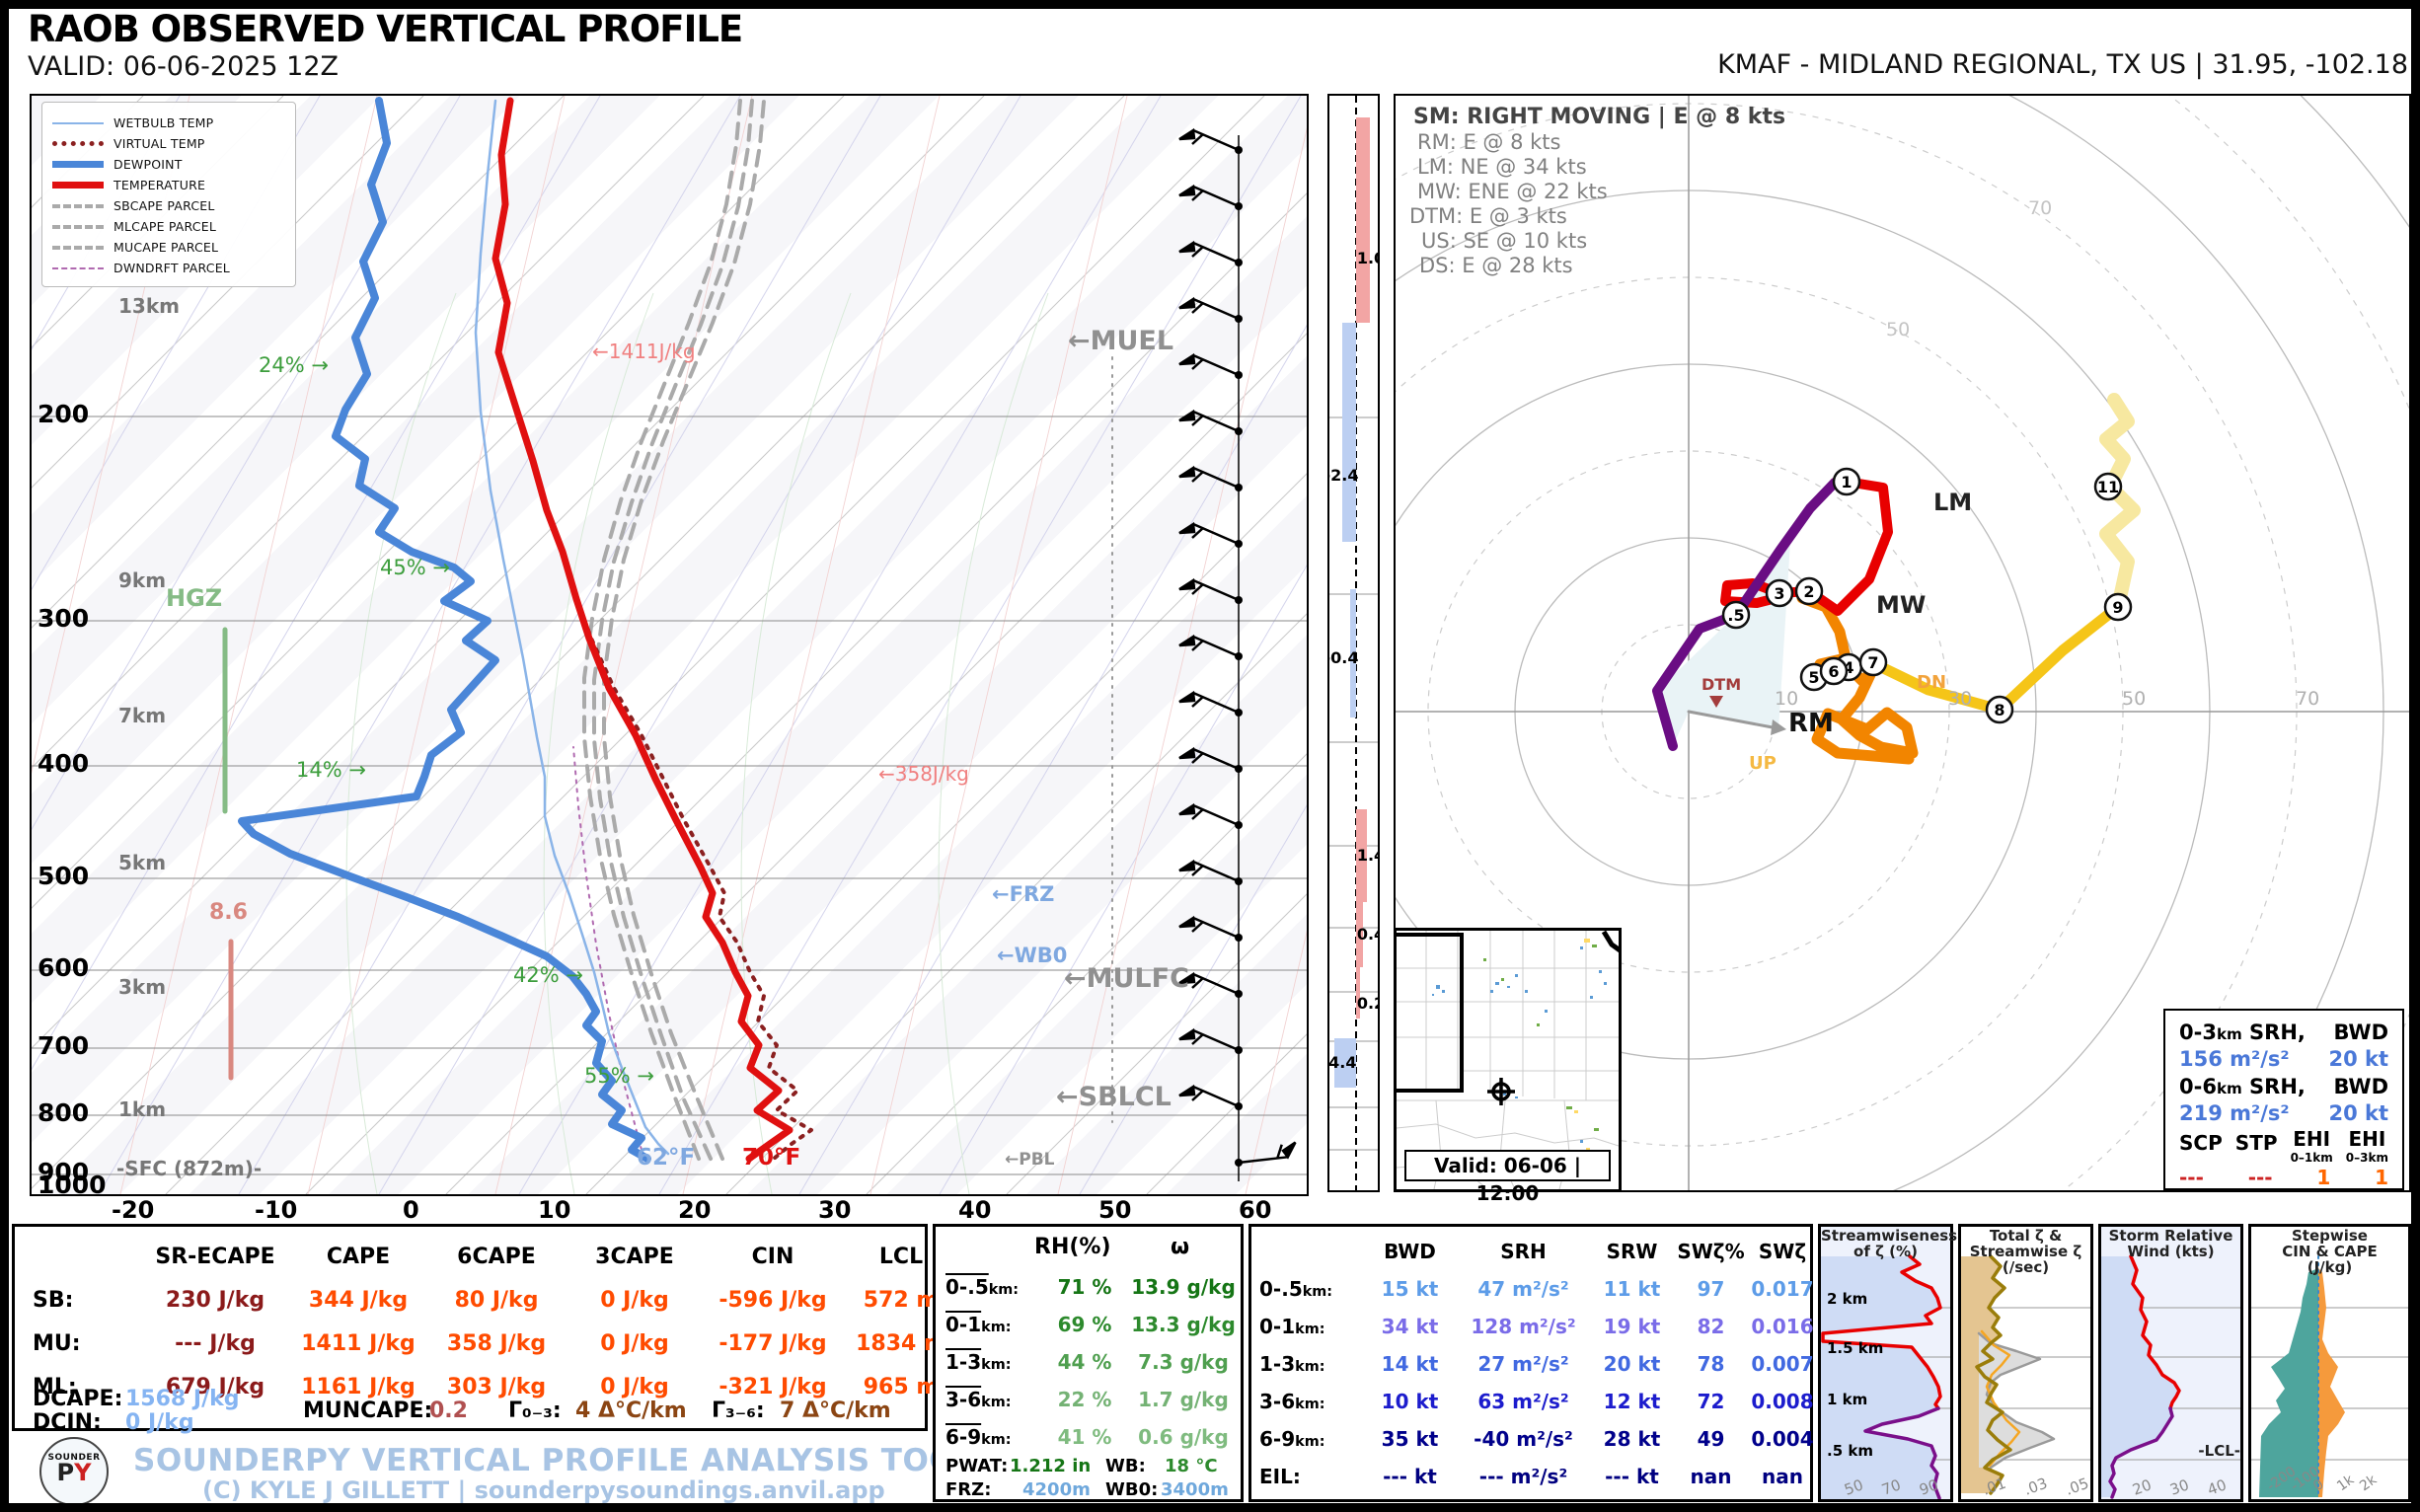 The image size is (2420, 1512). What do you see at coordinates (1183, 1287) in the screenshot?
I see `mixing-ratio-value: 13.9 g/kg` at bounding box center [1183, 1287].